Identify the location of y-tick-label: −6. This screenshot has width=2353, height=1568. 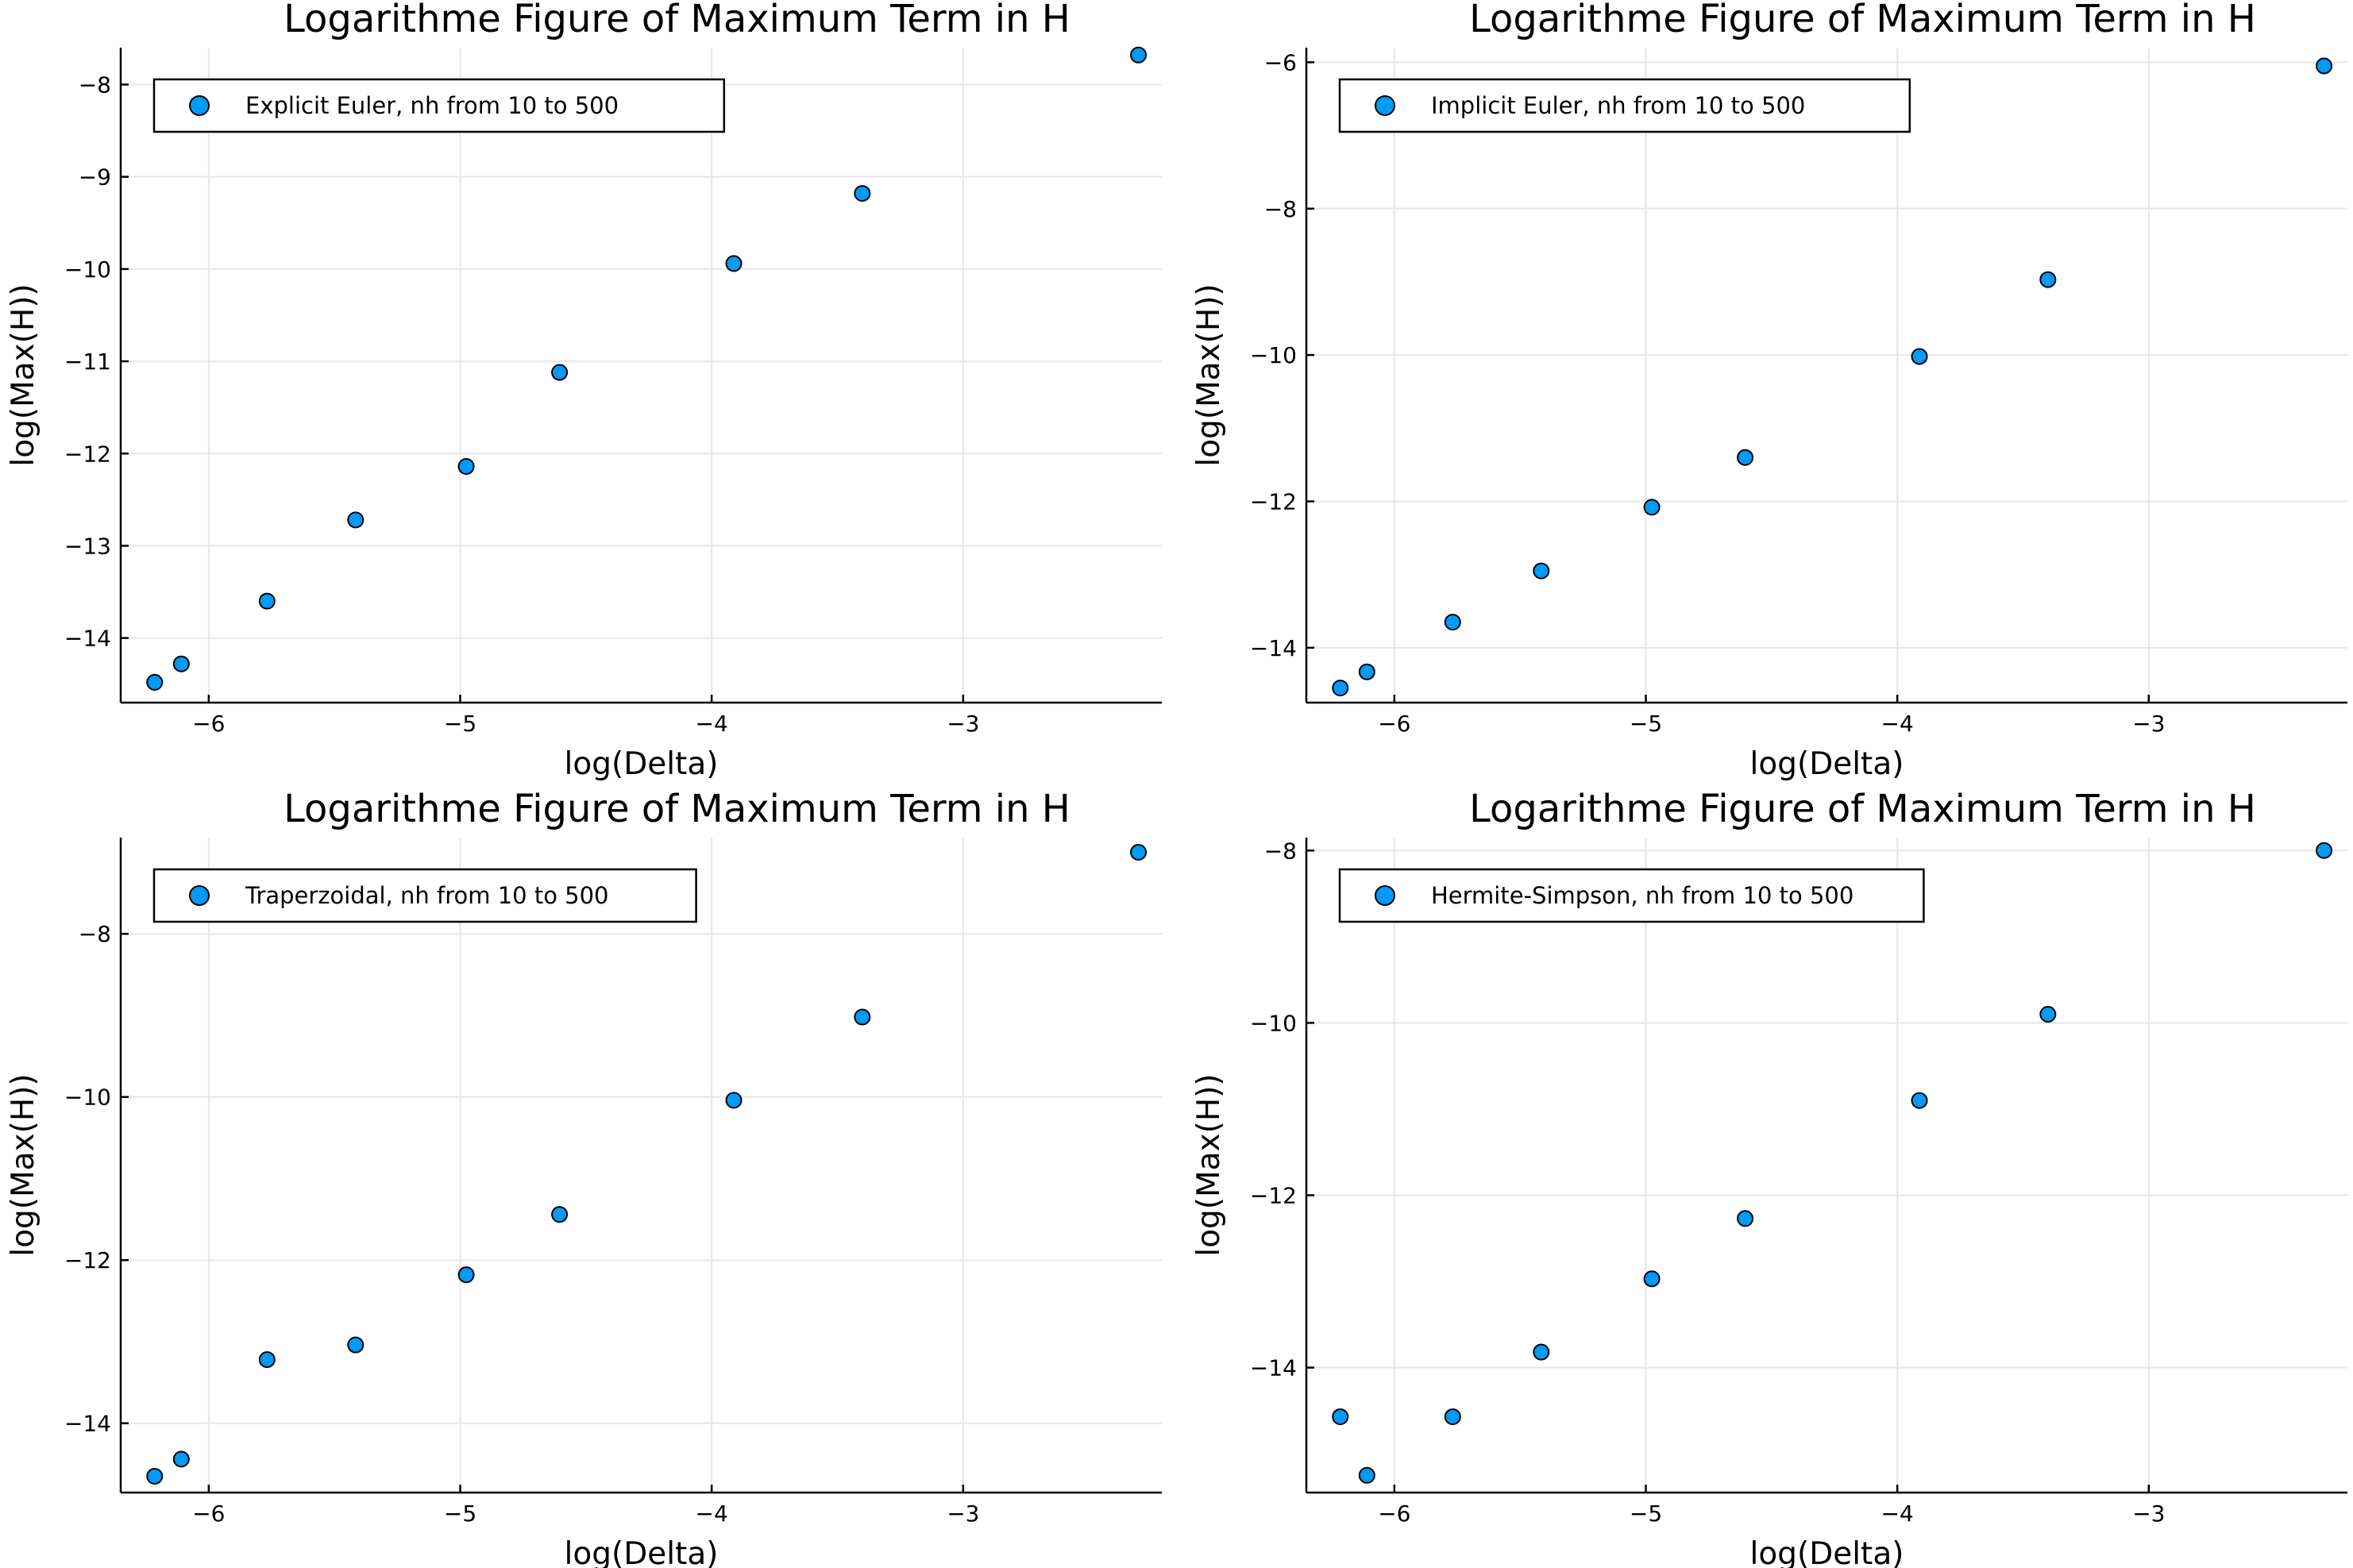
(1280, 62).